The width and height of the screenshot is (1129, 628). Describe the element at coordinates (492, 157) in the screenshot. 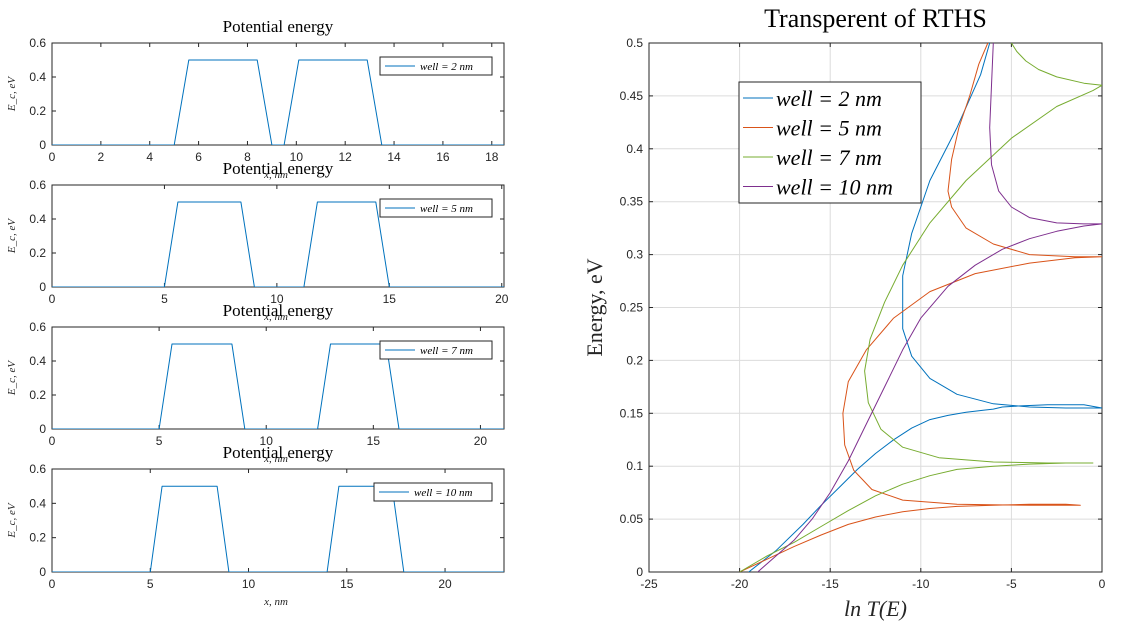

I see `x-tick-label: 18` at that location.